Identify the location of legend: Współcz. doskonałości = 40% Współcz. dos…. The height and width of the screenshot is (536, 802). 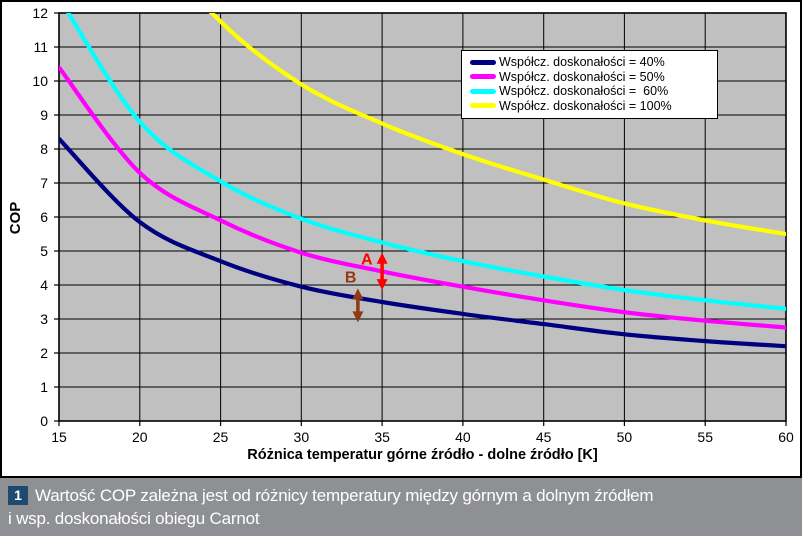
(589, 84).